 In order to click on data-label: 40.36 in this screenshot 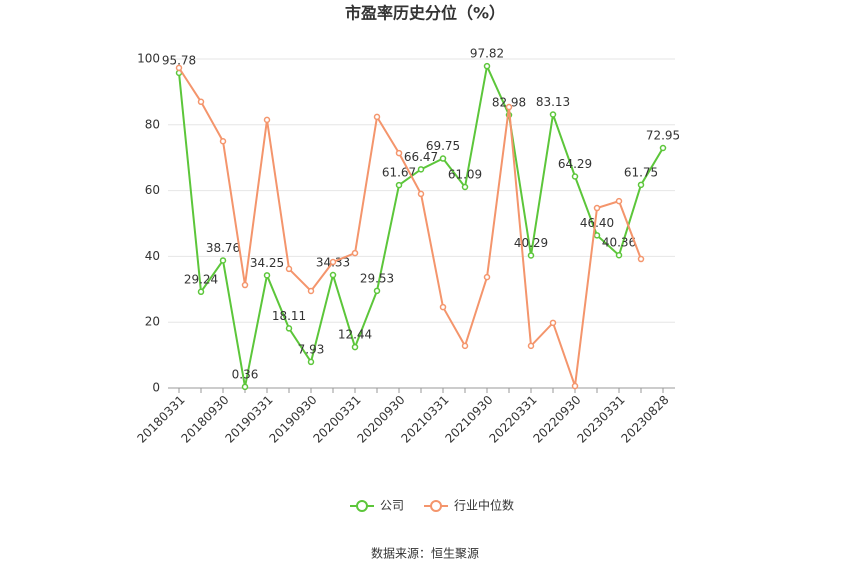, I will do `click(619, 243)`.